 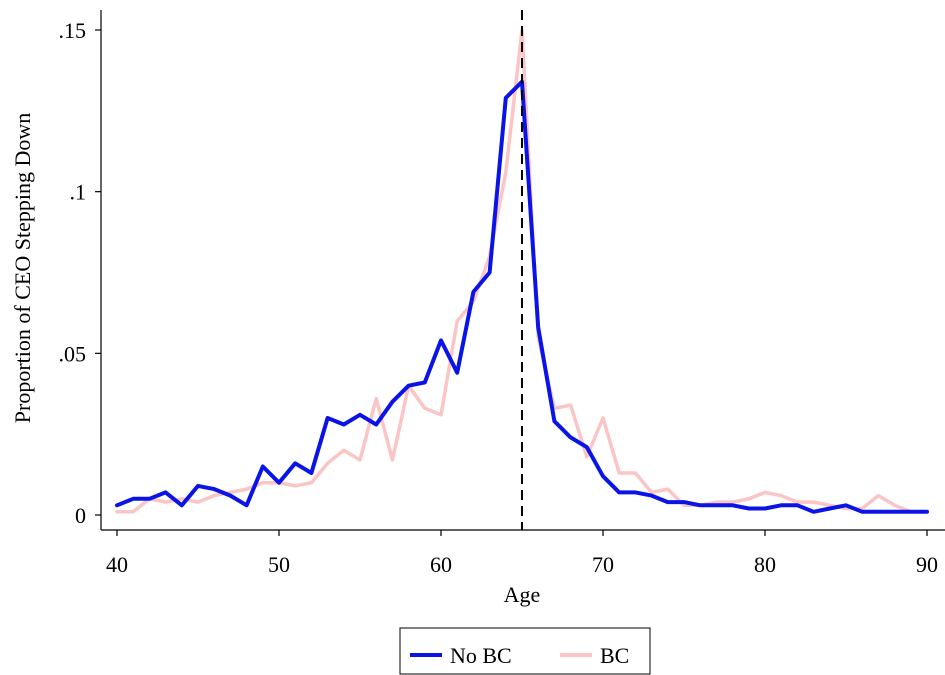 What do you see at coordinates (614, 655) in the screenshot?
I see `legend-label-bc: BC` at bounding box center [614, 655].